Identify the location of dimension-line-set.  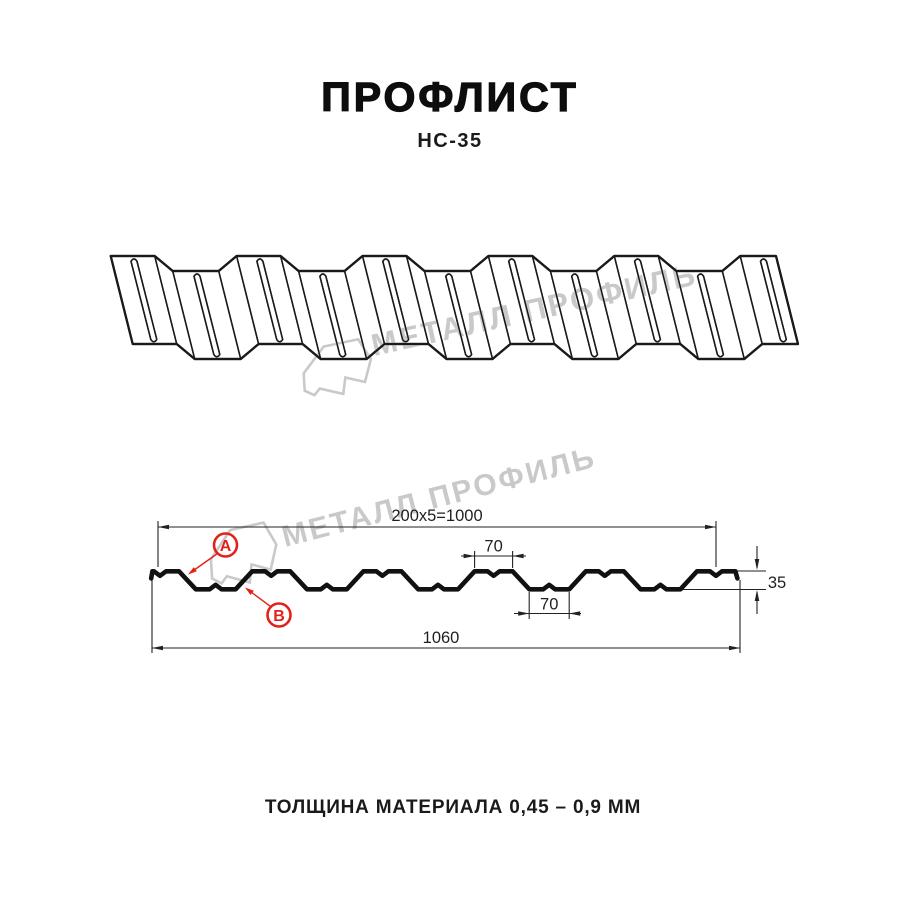
(458, 587).